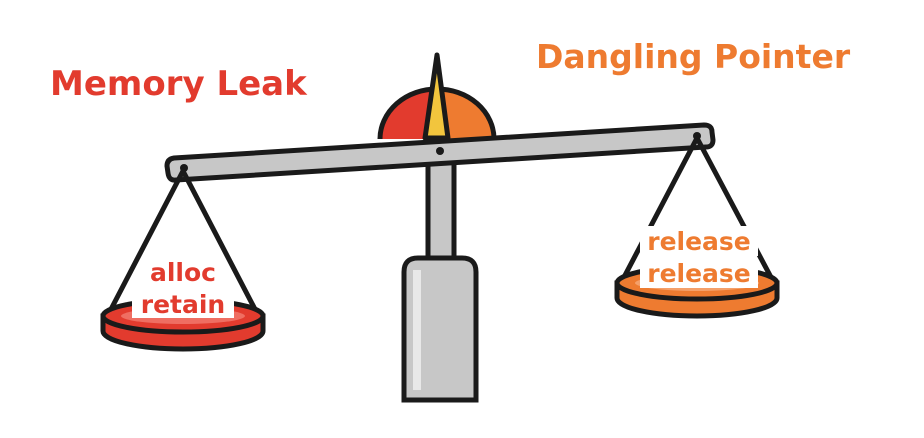 The image size is (924, 438). What do you see at coordinates (699, 273) in the screenshot?
I see `right-pan-label-release-2: release` at bounding box center [699, 273].